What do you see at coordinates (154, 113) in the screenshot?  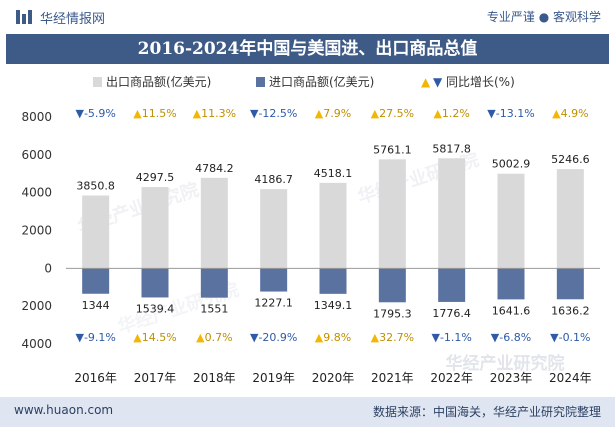 I see `export-growth-label: ▲11.5%` at bounding box center [154, 113].